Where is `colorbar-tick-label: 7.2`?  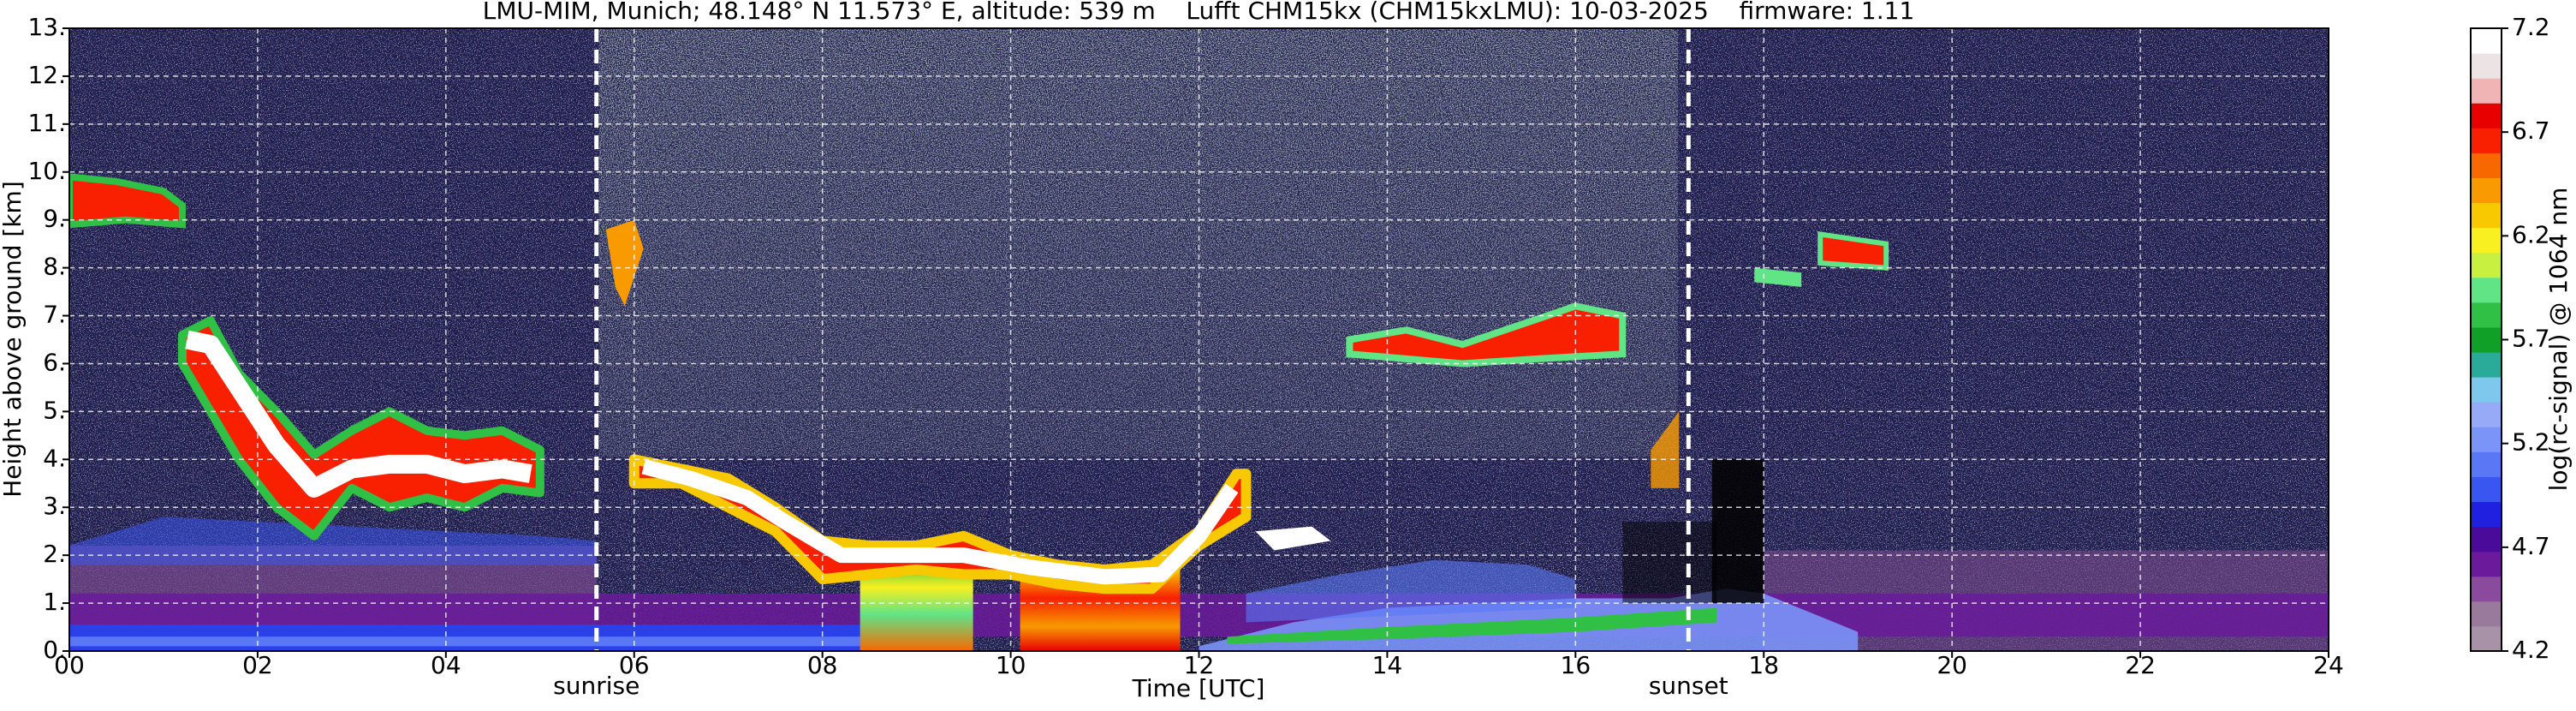 colorbar-tick-label: 7.2 is located at coordinates (2531, 27).